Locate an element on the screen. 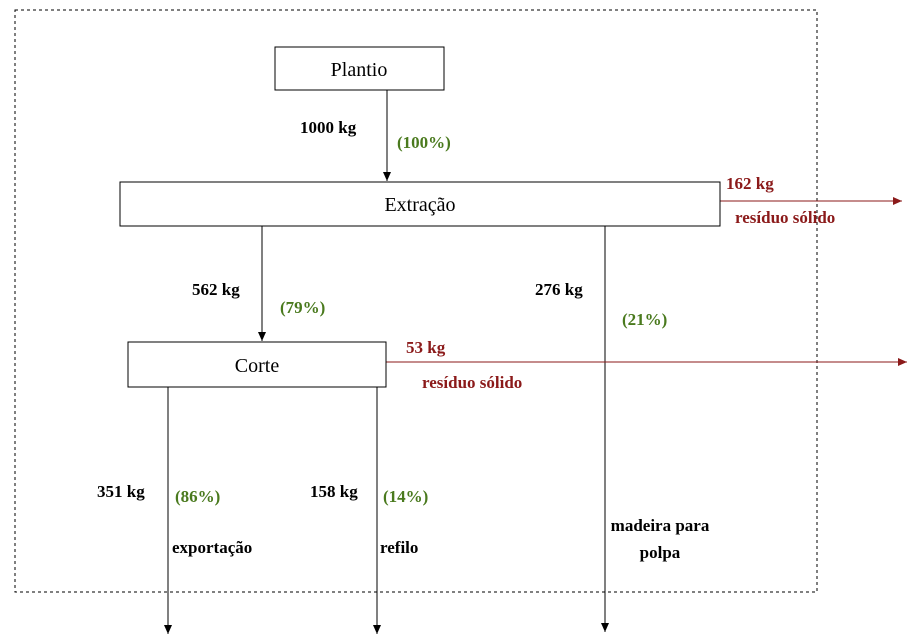 Image resolution: width=908 pixels, height=639 pixels. node-label: Corte is located at coordinates (257, 366).